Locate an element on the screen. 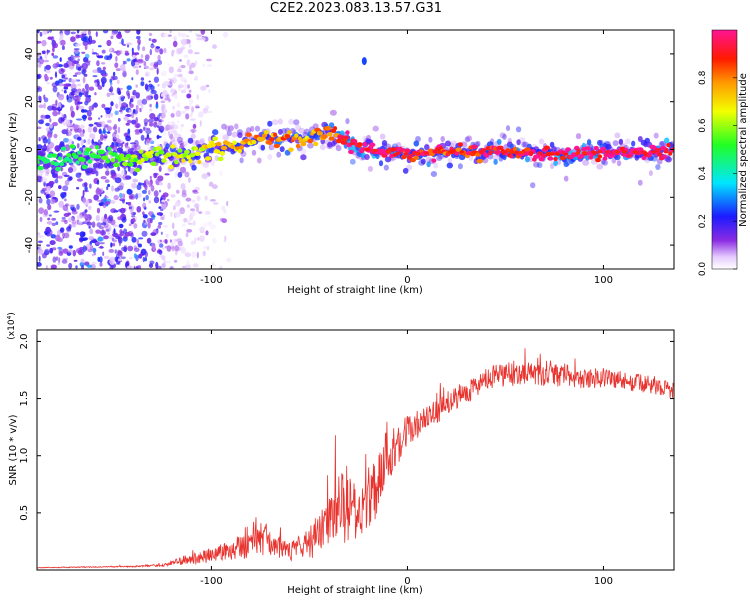  ridge-peak is located at coordinates (578, 153).